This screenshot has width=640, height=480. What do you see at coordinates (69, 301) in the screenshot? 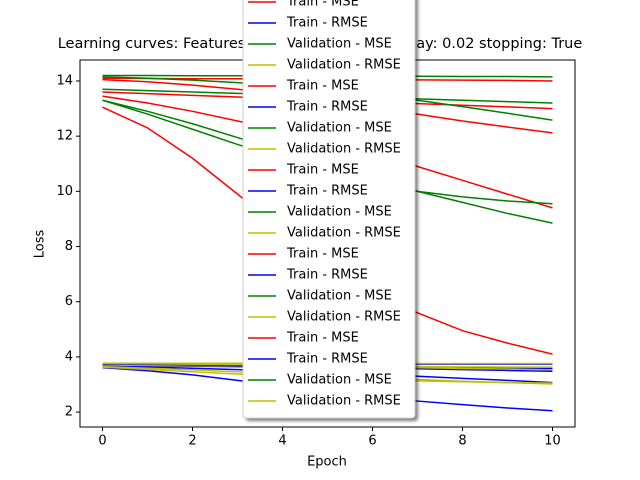
I see `y-tick-label: 6` at bounding box center [69, 301].